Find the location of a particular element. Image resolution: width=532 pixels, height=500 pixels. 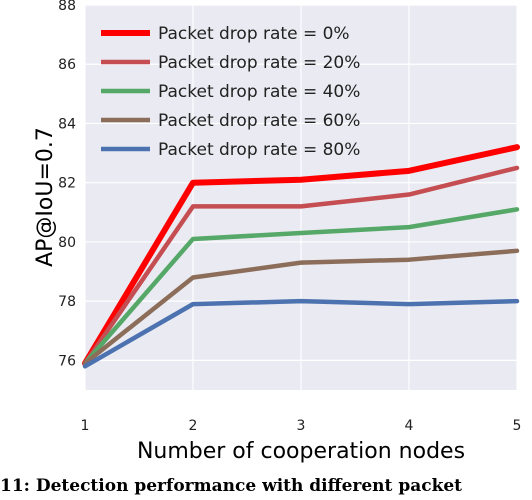

y-tick-label: 82 is located at coordinates (67, 184).